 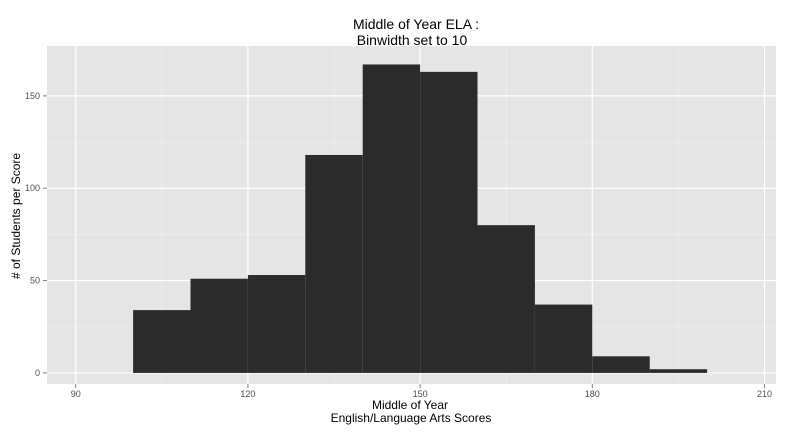 What do you see at coordinates (37, 373) in the screenshot?
I see `y-tick-label: 0` at bounding box center [37, 373].